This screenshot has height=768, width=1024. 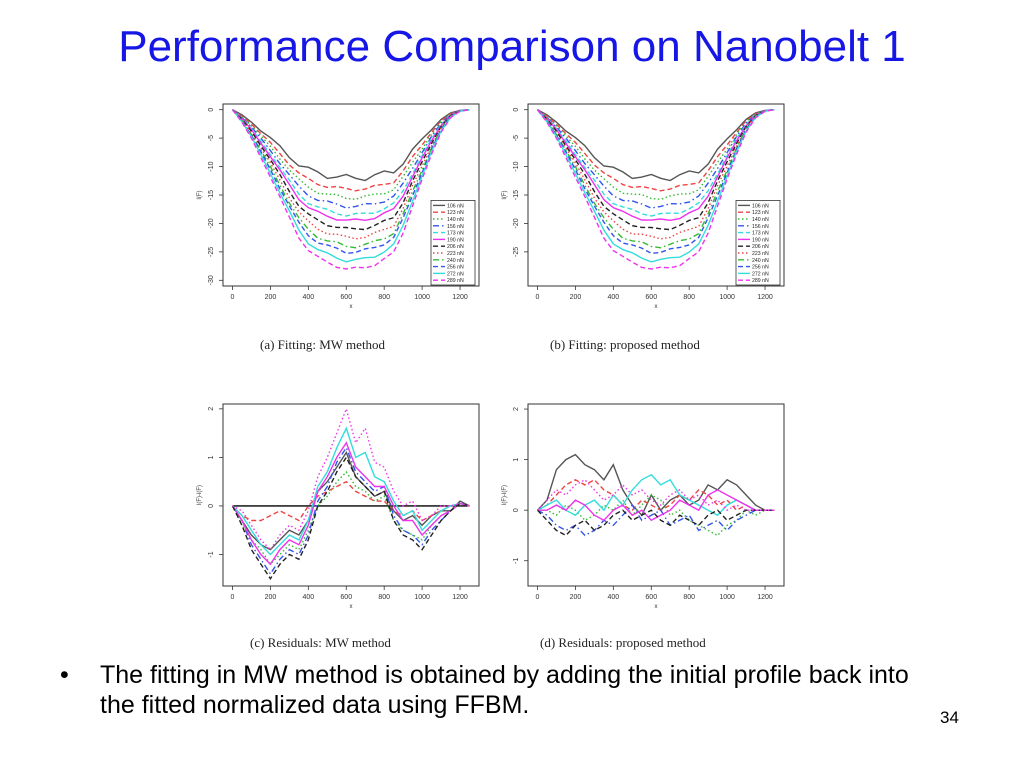 I want to click on legend-label: 106 nN, so click(x=455, y=206).